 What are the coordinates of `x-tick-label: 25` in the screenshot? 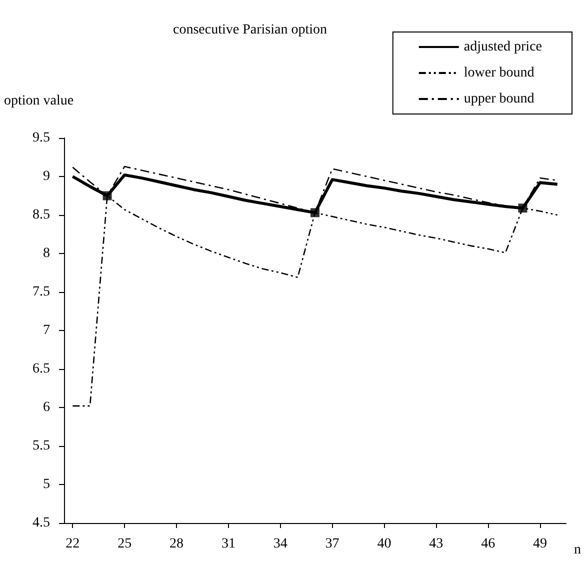 It's located at (125, 544).